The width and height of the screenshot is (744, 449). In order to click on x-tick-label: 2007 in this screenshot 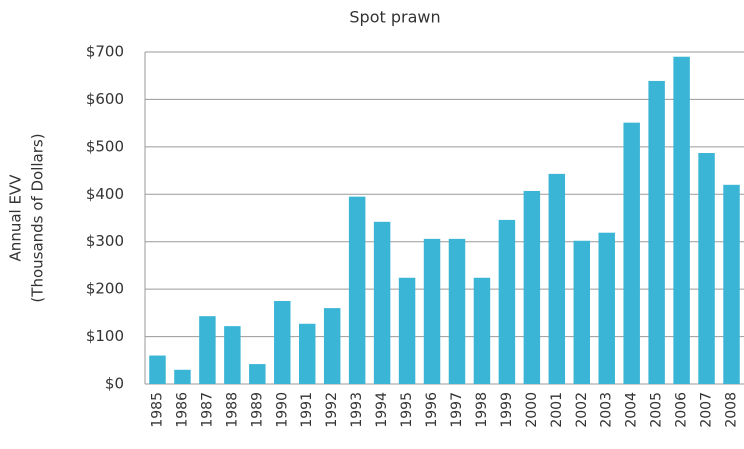, I will do `click(707, 410)`.